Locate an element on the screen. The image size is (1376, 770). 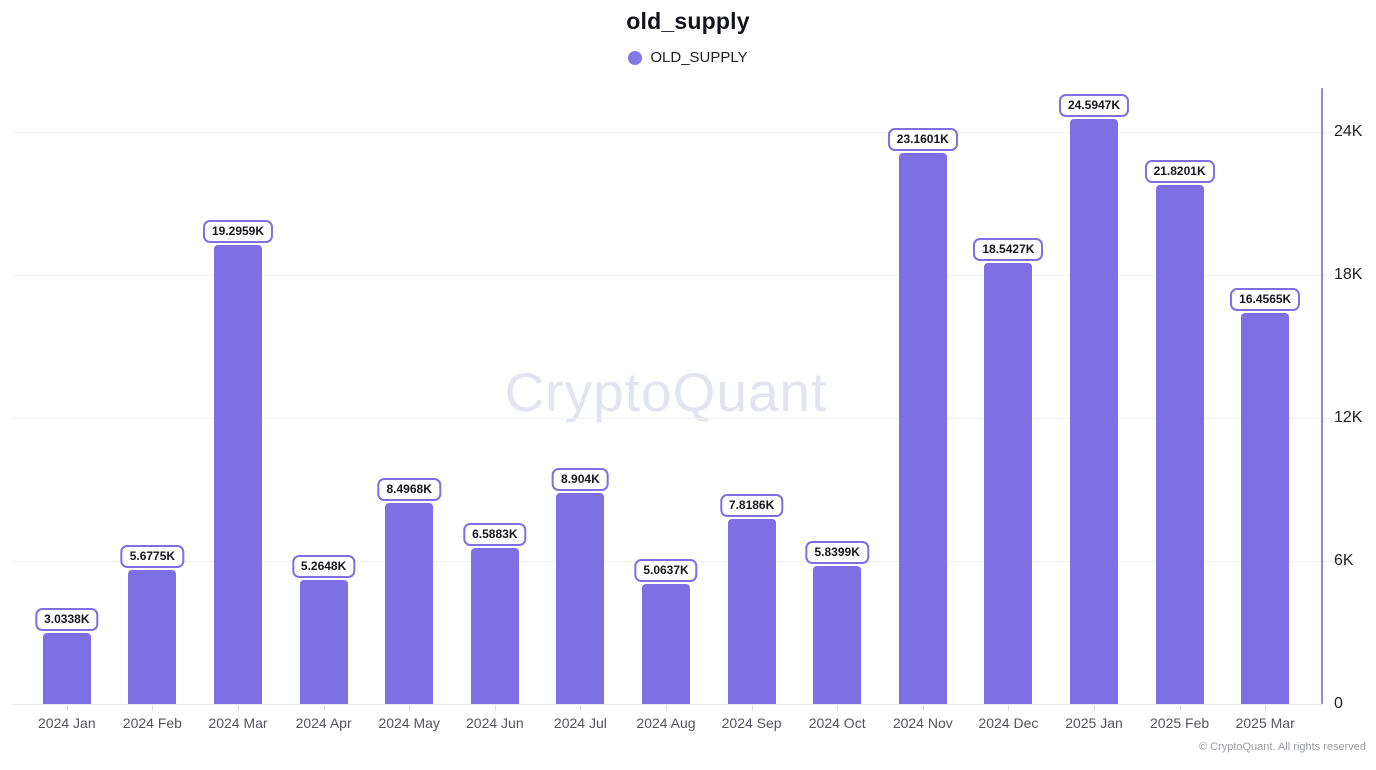
x-axis-label: 2024 Aug is located at coordinates (666, 723).